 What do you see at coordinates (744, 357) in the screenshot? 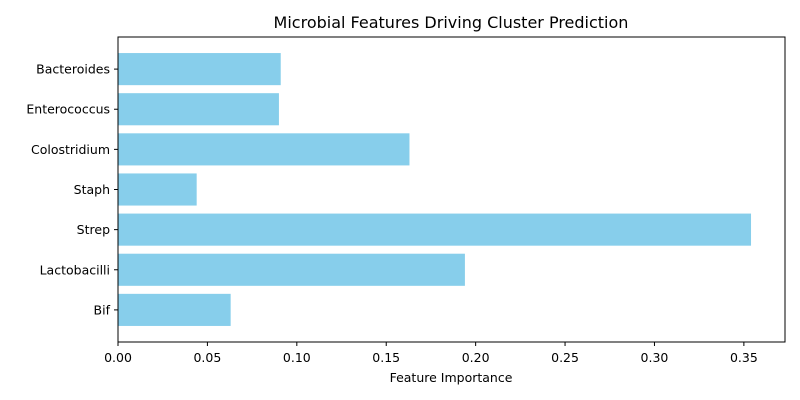
I see `x-tick-label: 0.35` at bounding box center [744, 357].